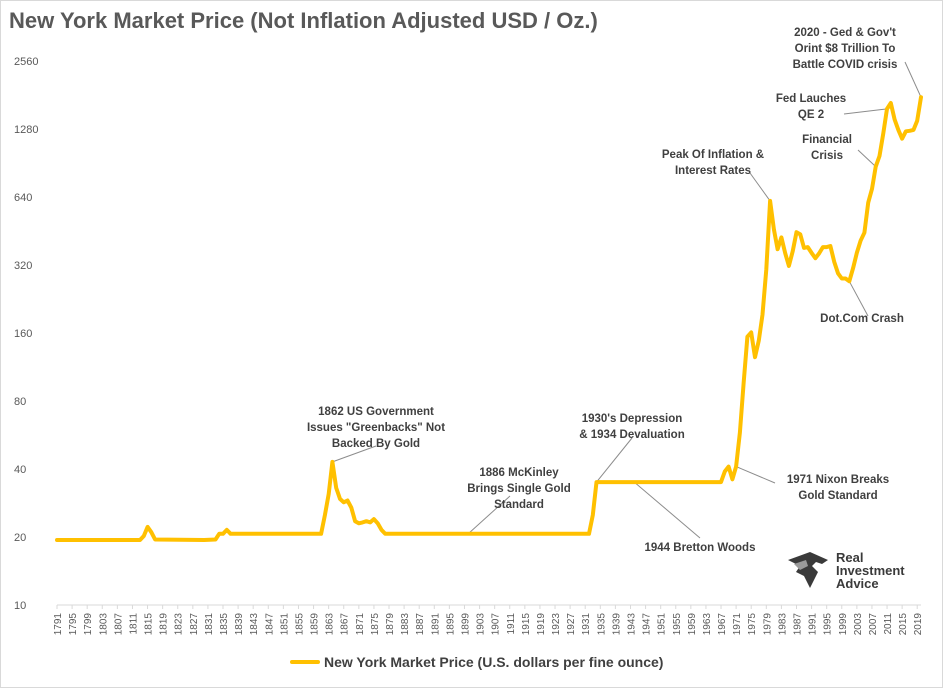 This screenshot has height=688, width=943. What do you see at coordinates (481, 624) in the screenshot?
I see `x-tick-label: 1903` at bounding box center [481, 624].